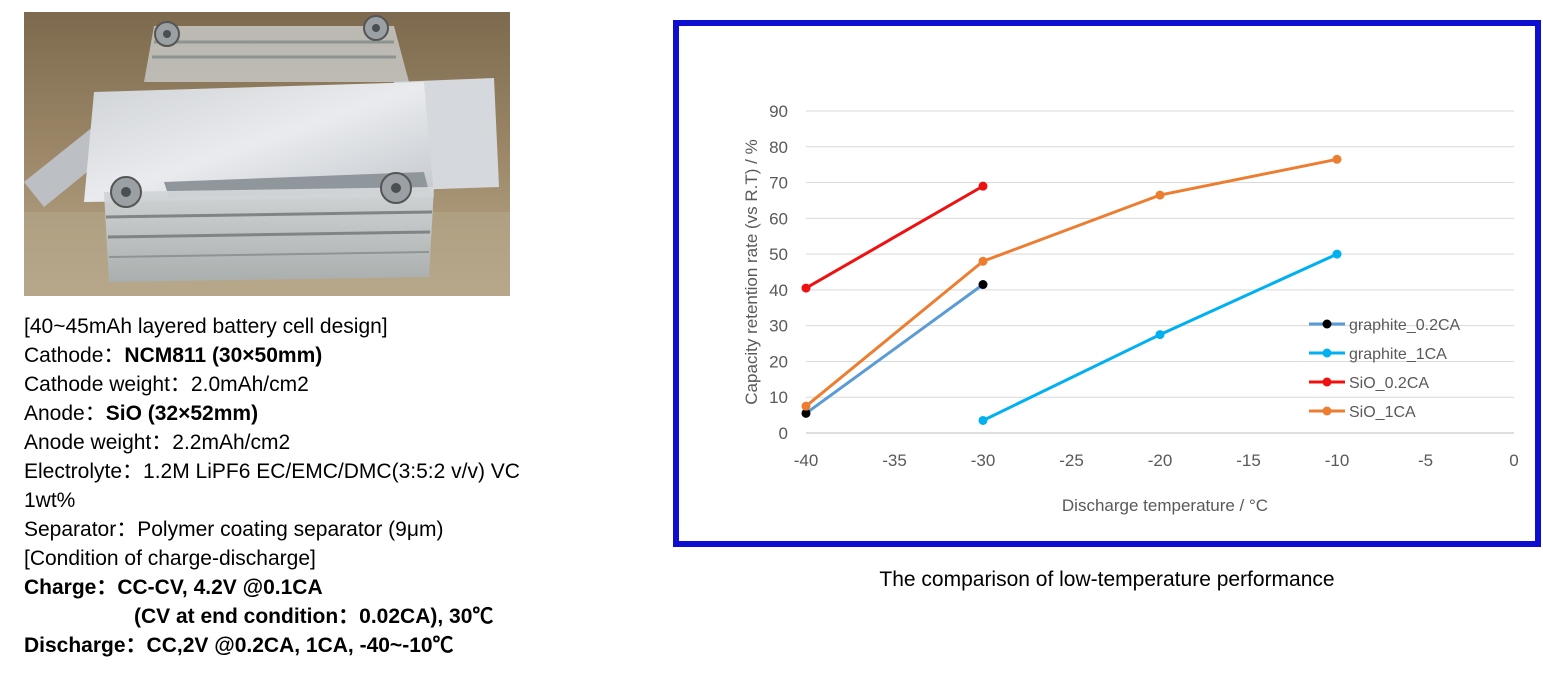 This screenshot has width=1543, height=677. I want to click on charge-cv-text: (CV at end condition：0.02CA), 30℃, so click(314, 616).